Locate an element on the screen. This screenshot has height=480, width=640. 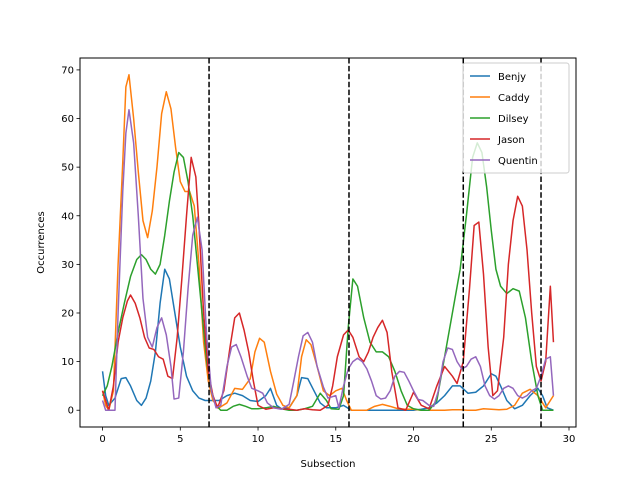
y-tick-label: 40 is located at coordinates (67, 216).